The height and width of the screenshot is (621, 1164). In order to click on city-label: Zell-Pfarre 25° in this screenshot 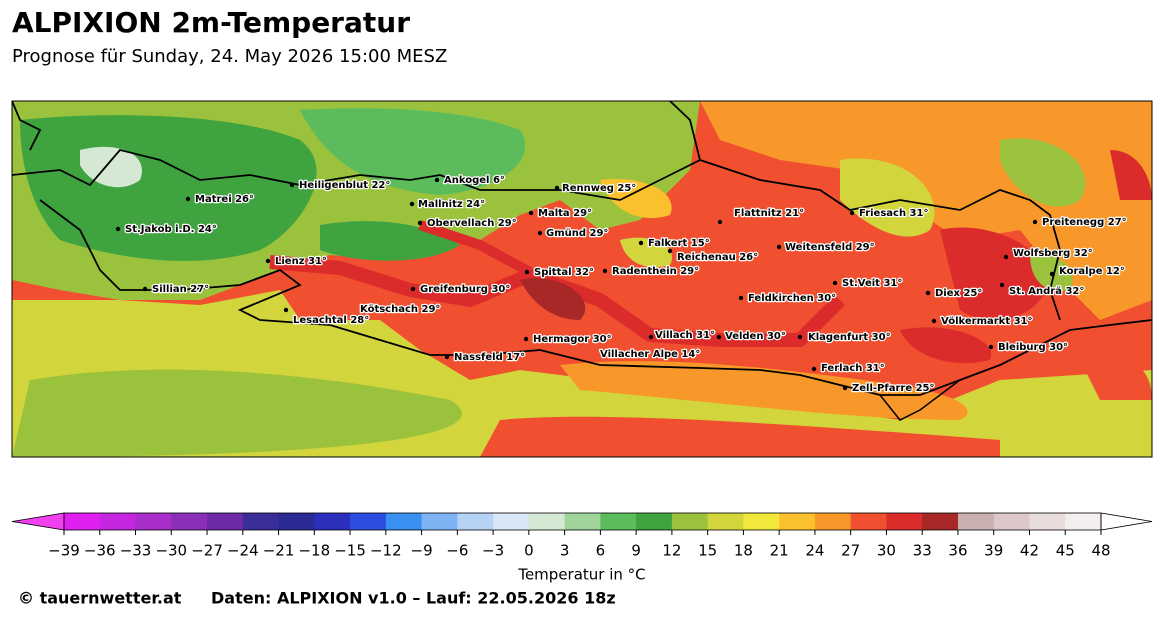, I will do `click(893, 388)`.